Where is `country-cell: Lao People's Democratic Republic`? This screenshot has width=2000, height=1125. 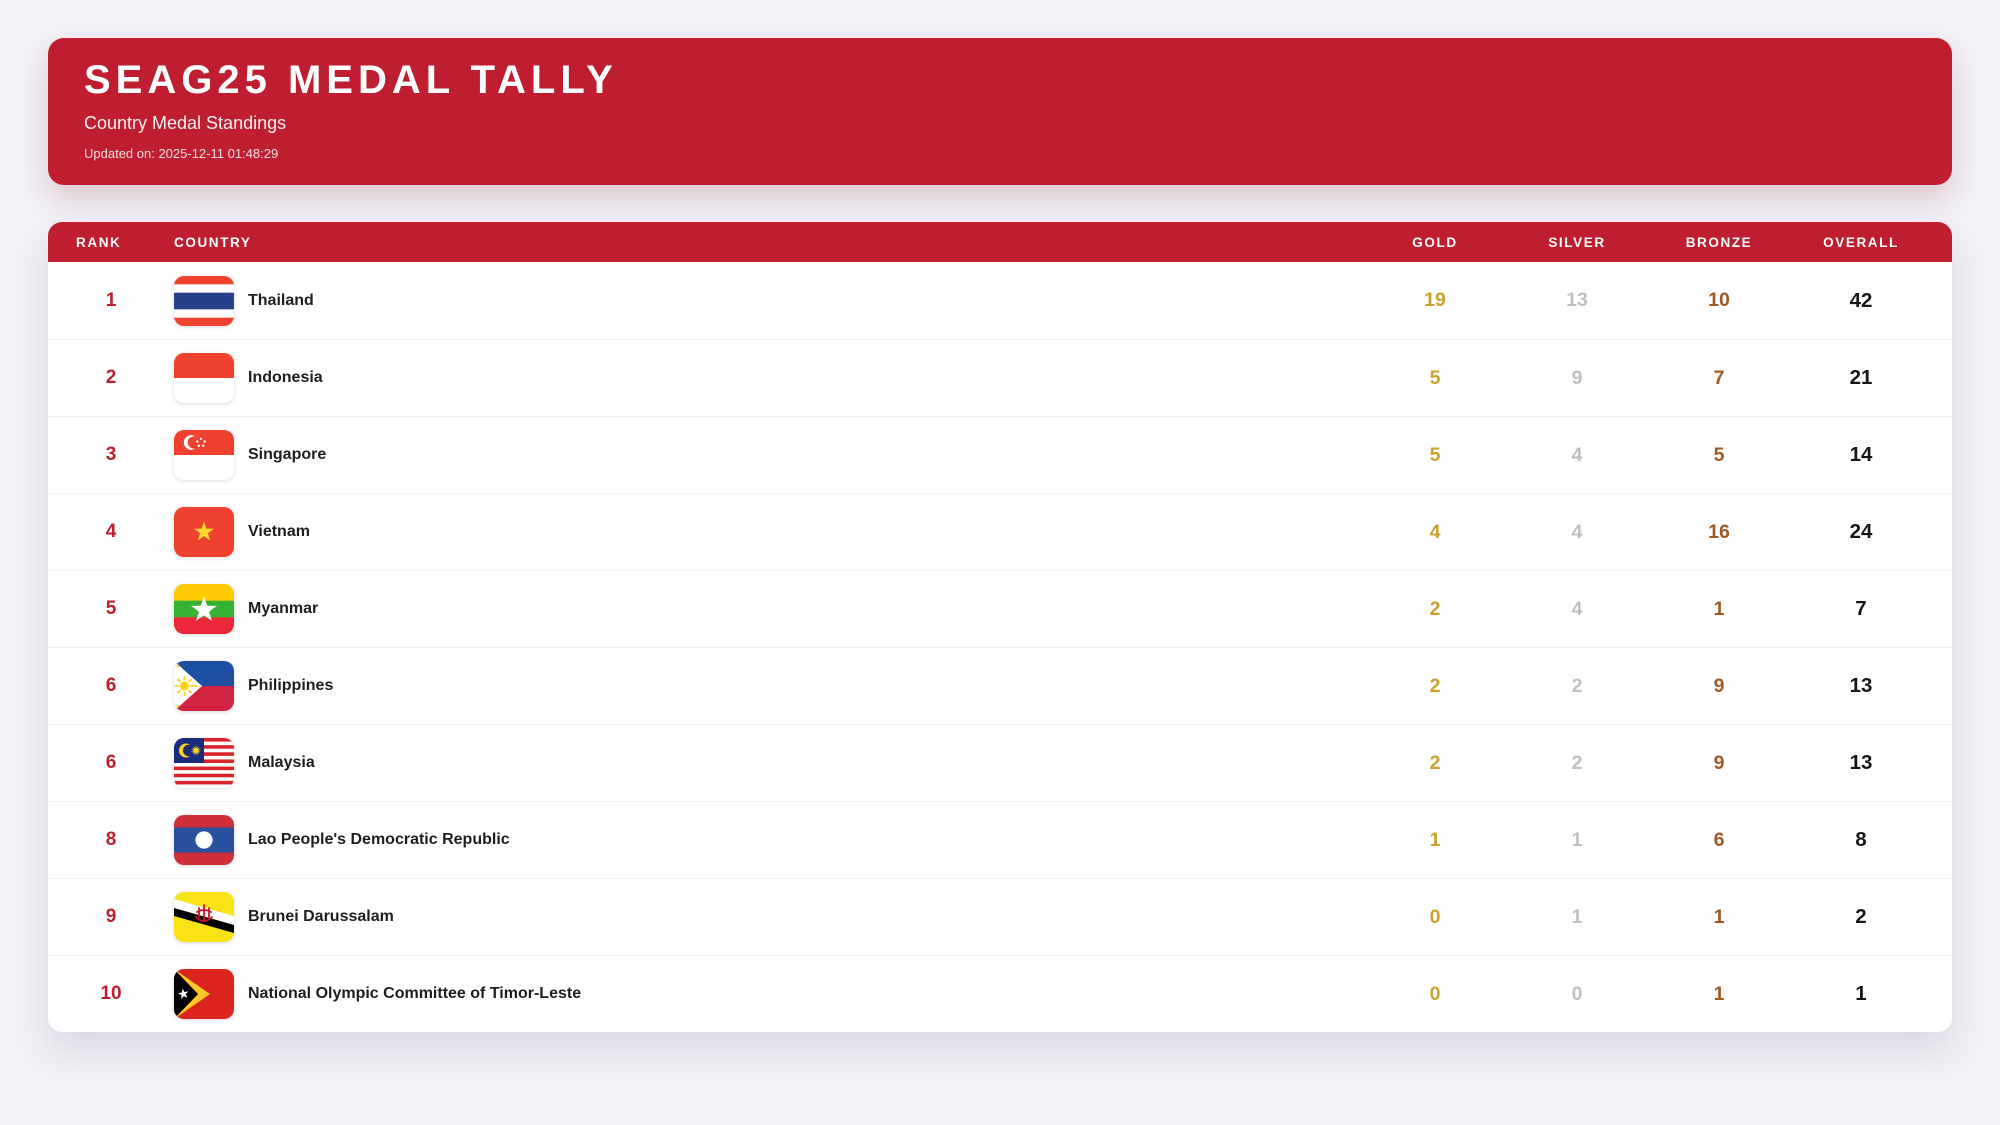 country-cell: Lao People's Democratic Republic is located at coordinates (769, 840).